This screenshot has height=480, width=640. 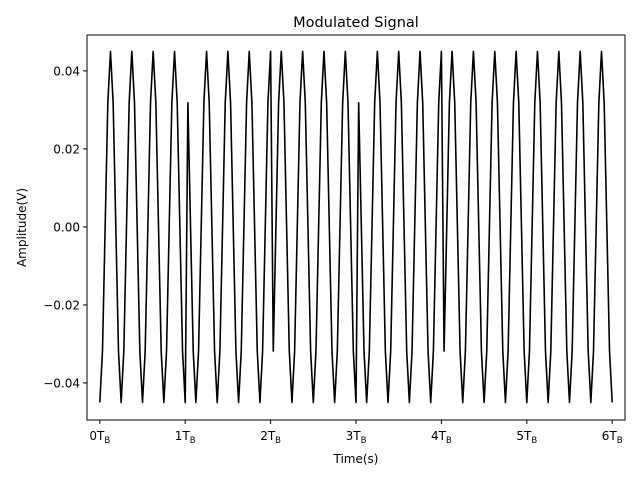 What do you see at coordinates (61, 305) in the screenshot?
I see `y-tick-label: −0.02` at bounding box center [61, 305].